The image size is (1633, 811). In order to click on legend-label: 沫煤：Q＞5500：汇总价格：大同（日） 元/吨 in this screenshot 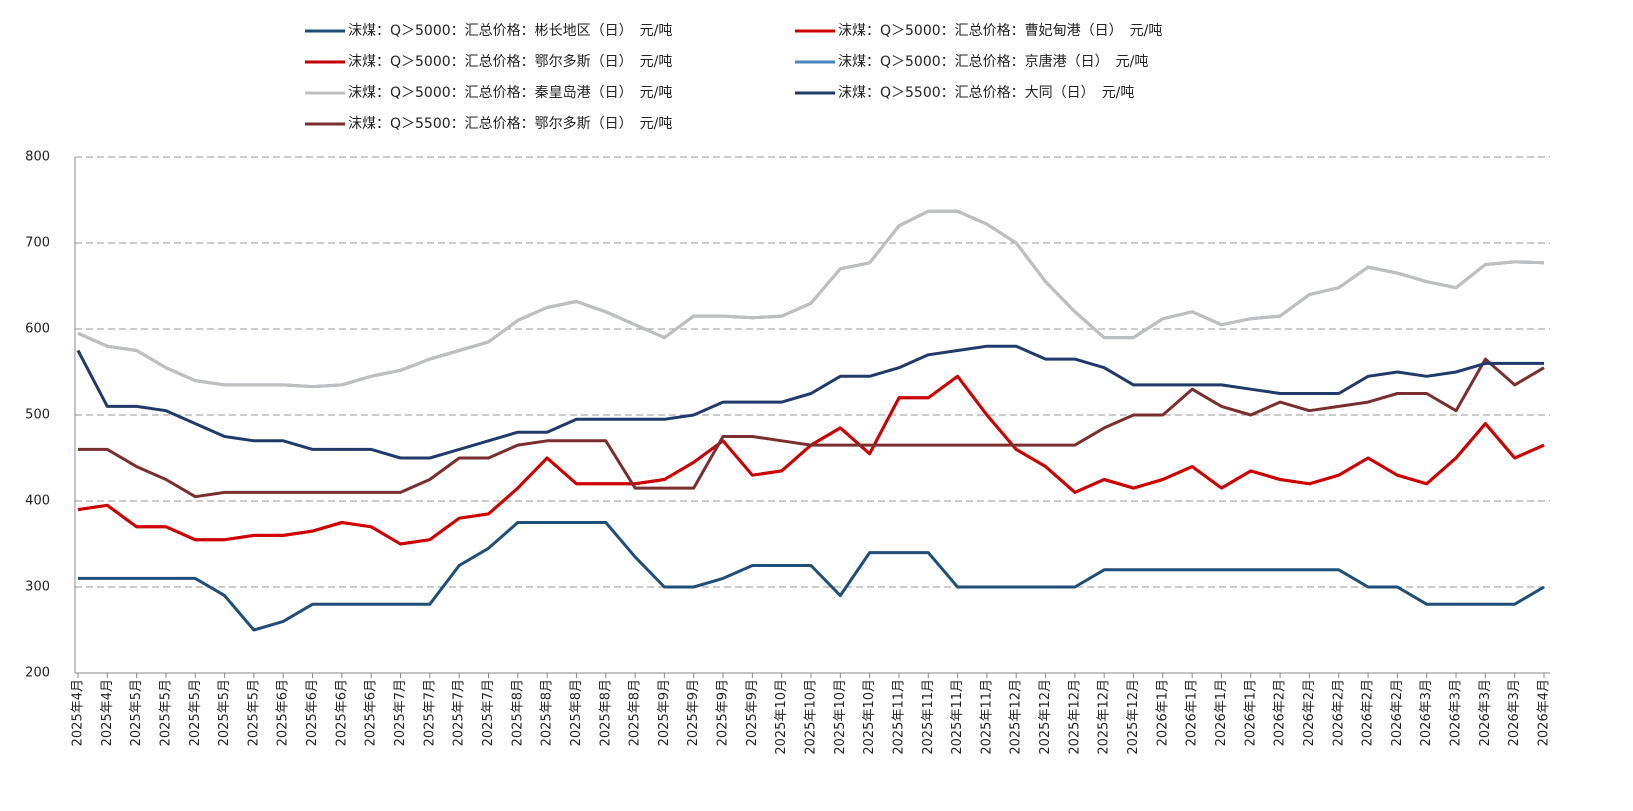, I will do `click(986, 93)`.